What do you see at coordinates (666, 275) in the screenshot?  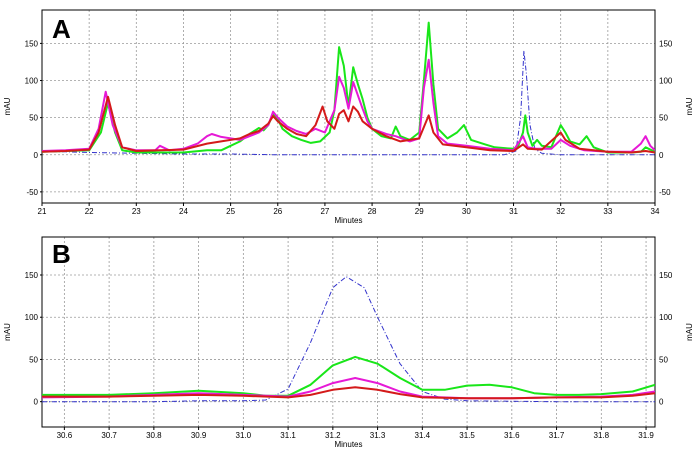 I see `p2-y-tick-right-3: 150` at bounding box center [666, 275].